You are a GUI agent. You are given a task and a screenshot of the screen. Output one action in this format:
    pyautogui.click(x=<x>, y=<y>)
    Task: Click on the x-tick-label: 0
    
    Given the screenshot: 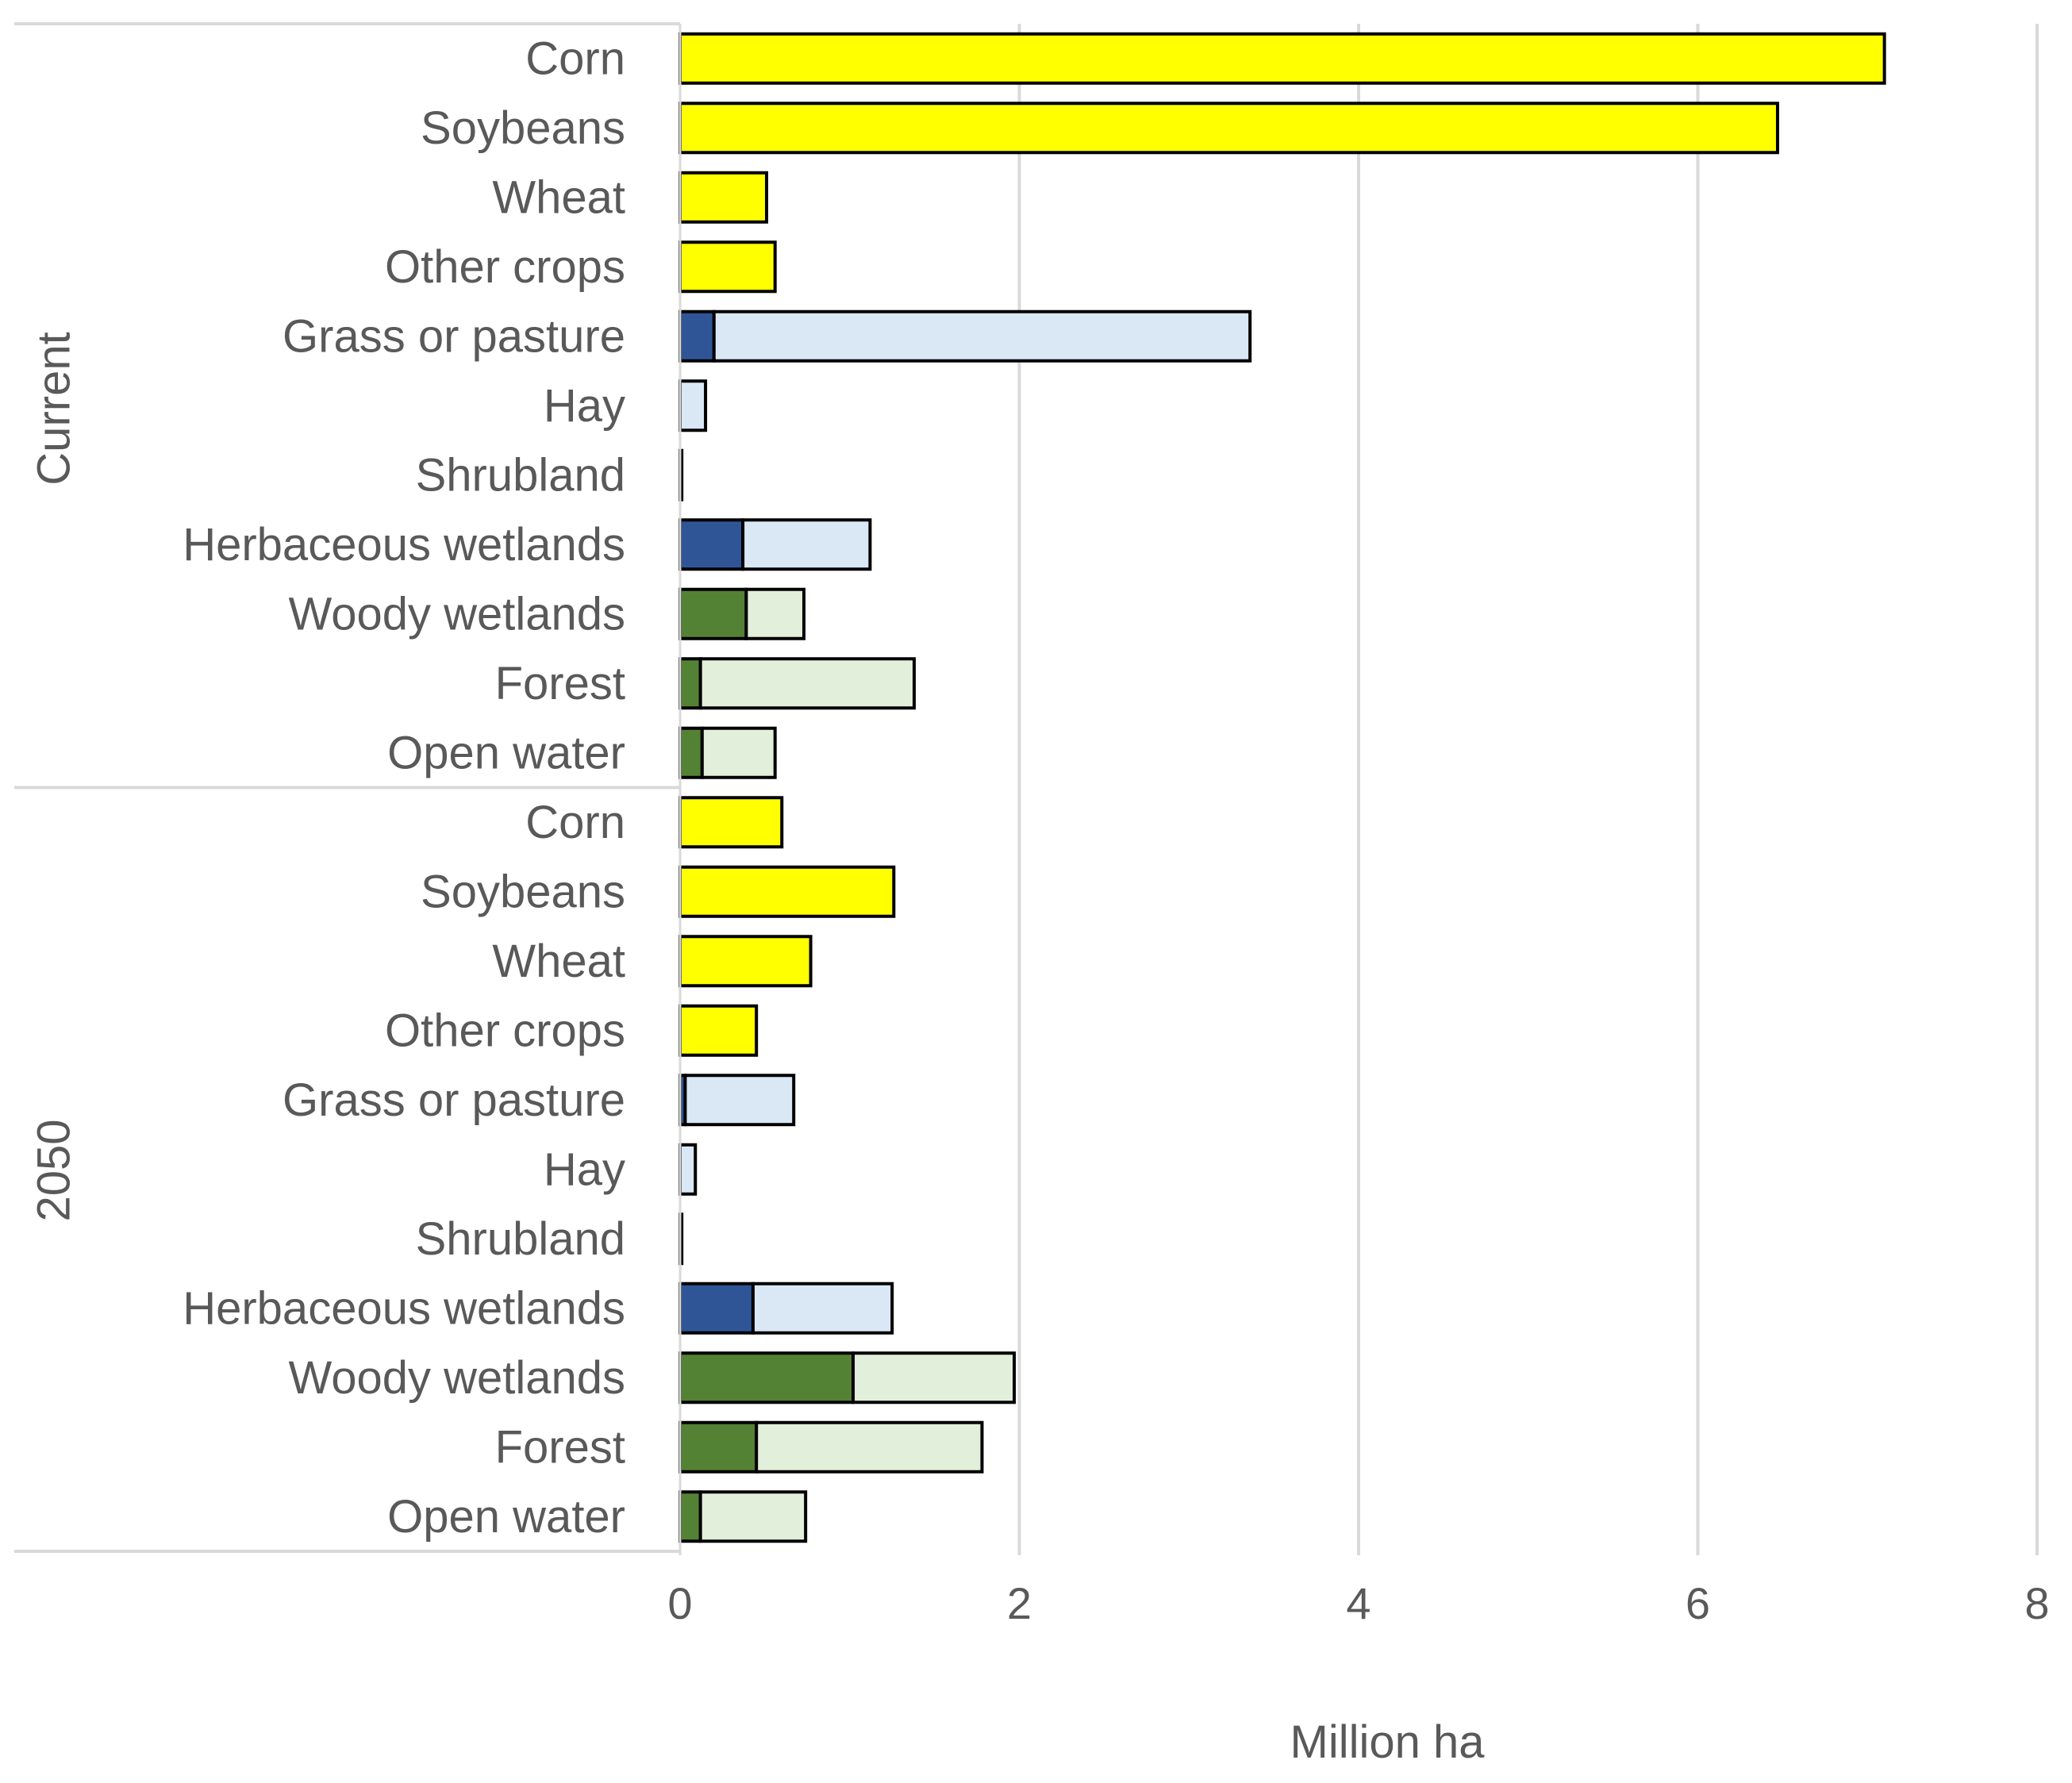 What is the action you would take?
    pyautogui.click(x=679, y=1603)
    